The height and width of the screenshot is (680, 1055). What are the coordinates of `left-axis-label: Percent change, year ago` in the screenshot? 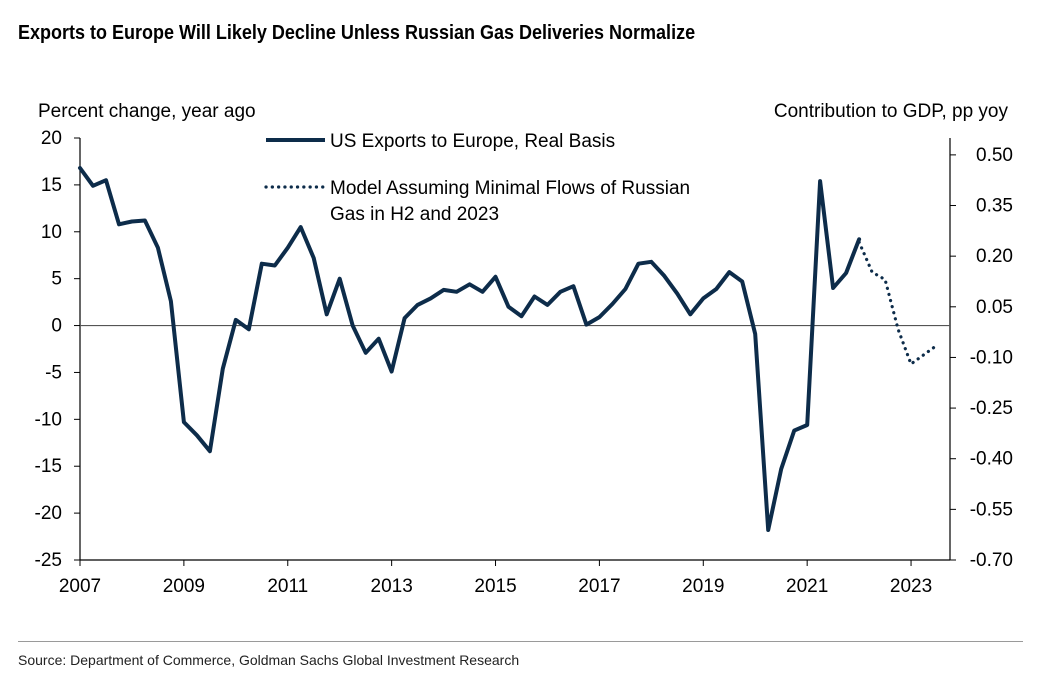 It's located at (147, 111).